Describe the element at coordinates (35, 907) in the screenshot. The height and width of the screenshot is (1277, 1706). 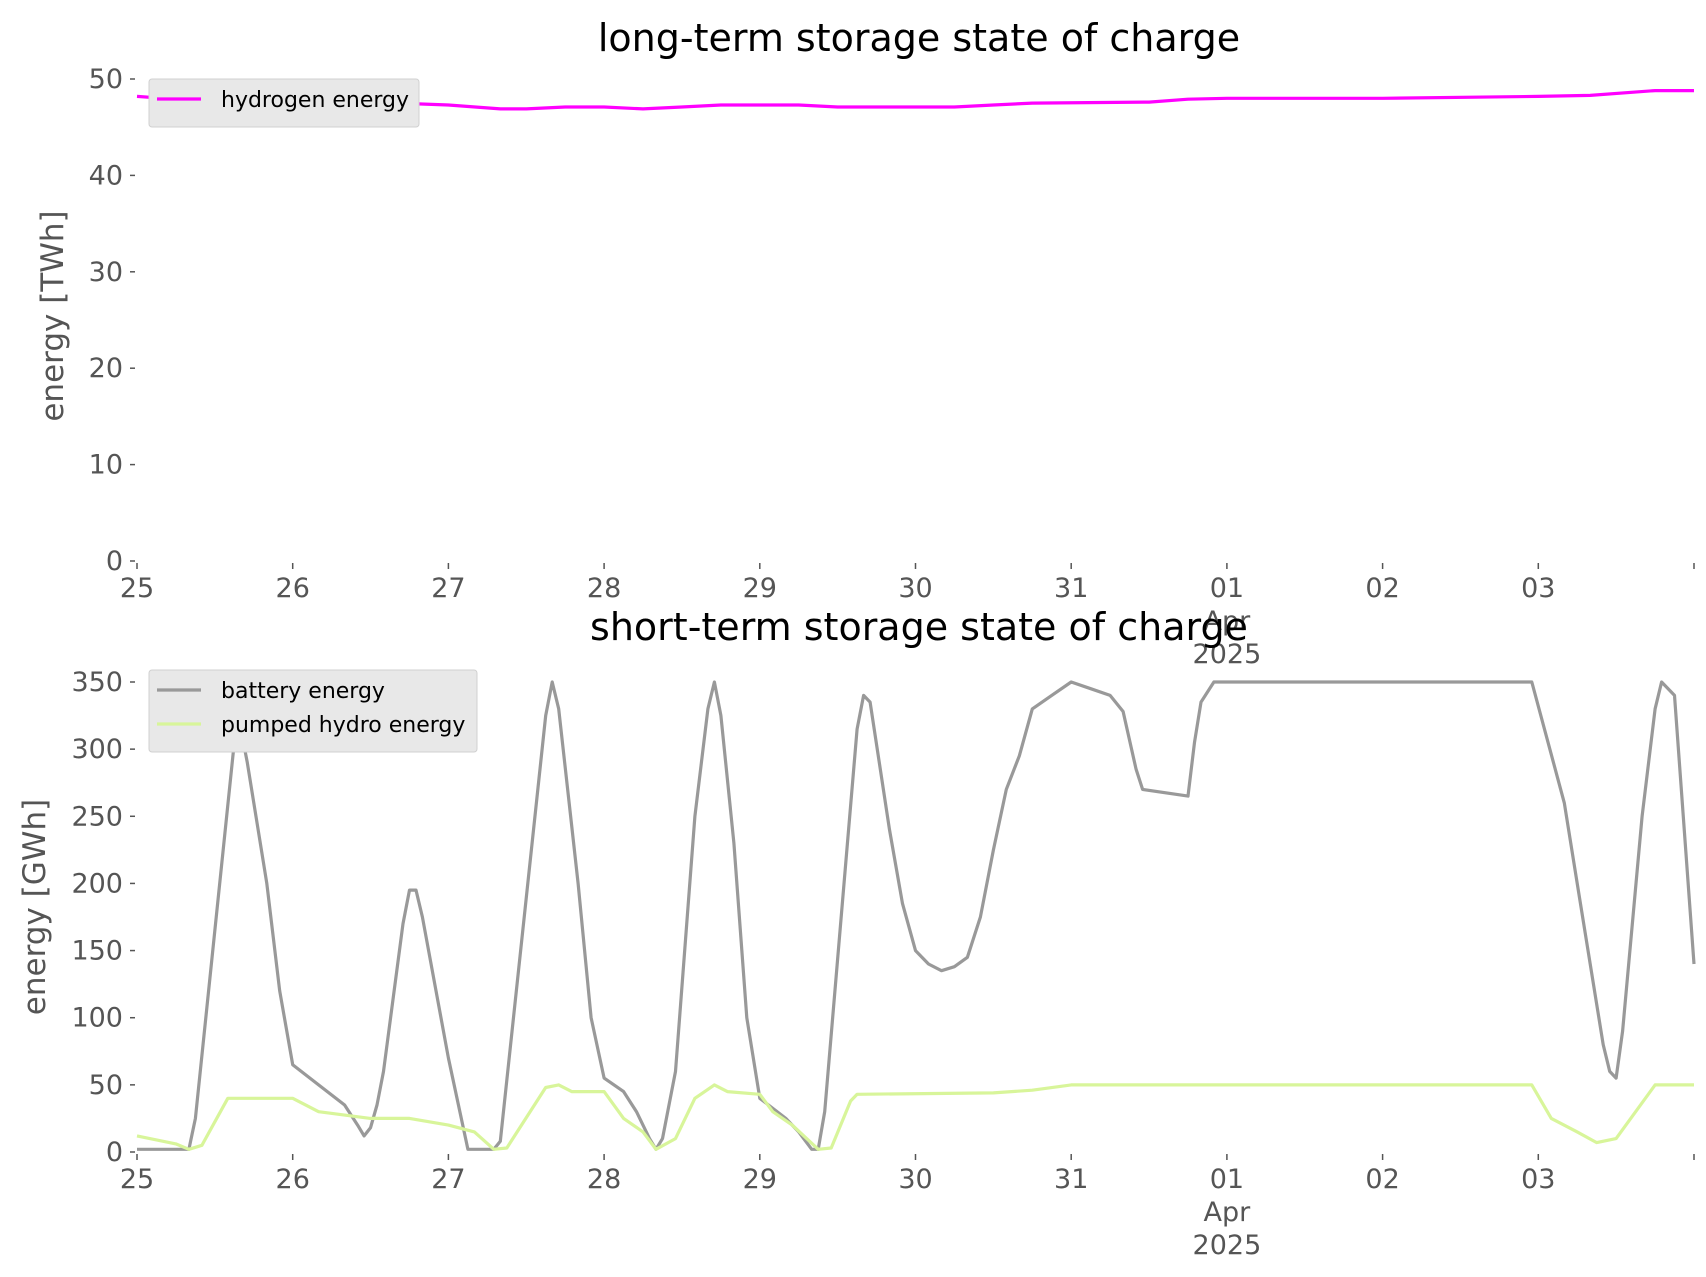
I see `y-axis-label: energy [GWh]` at that location.